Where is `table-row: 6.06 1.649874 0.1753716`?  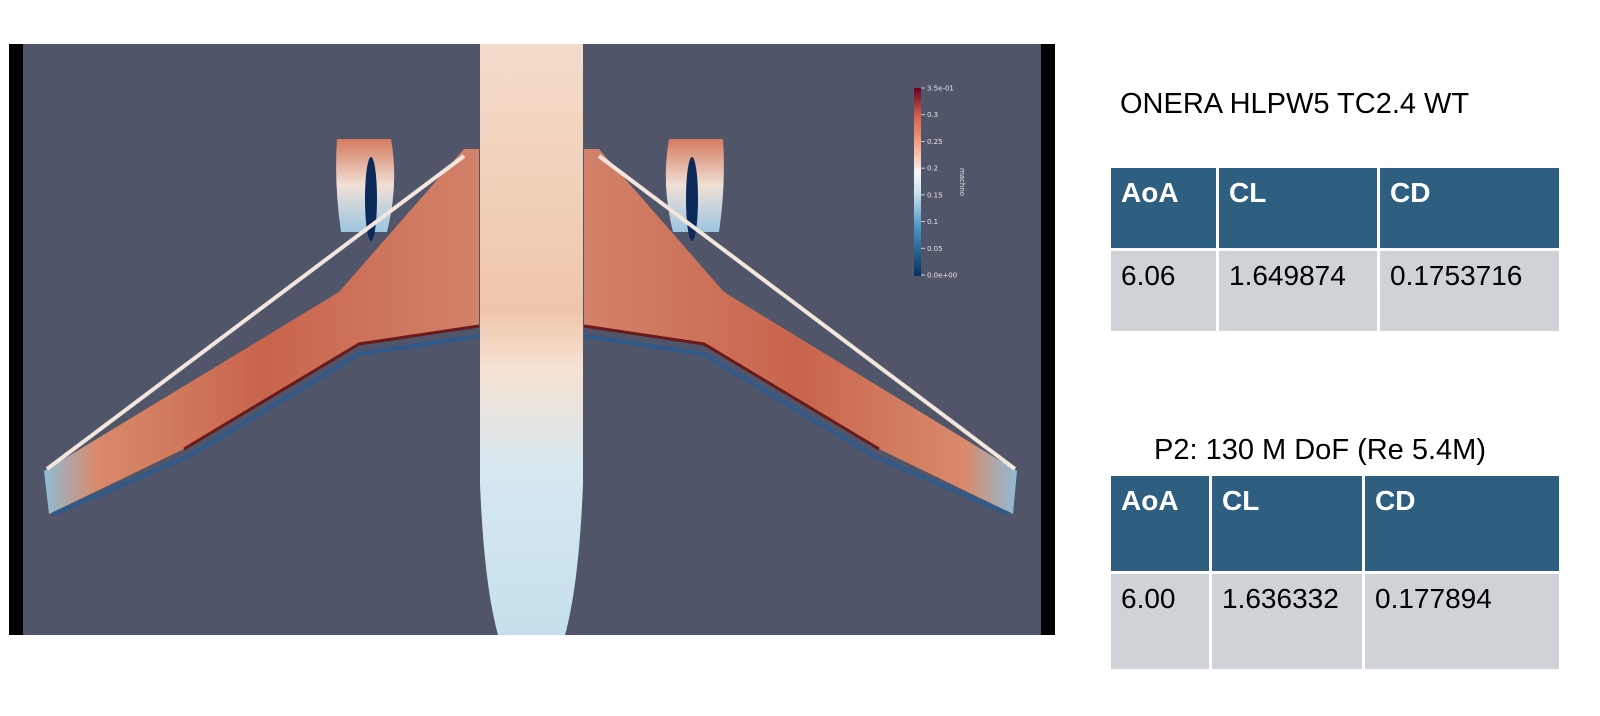 table-row: 6.06 1.649874 0.1753716 is located at coordinates (1335, 291).